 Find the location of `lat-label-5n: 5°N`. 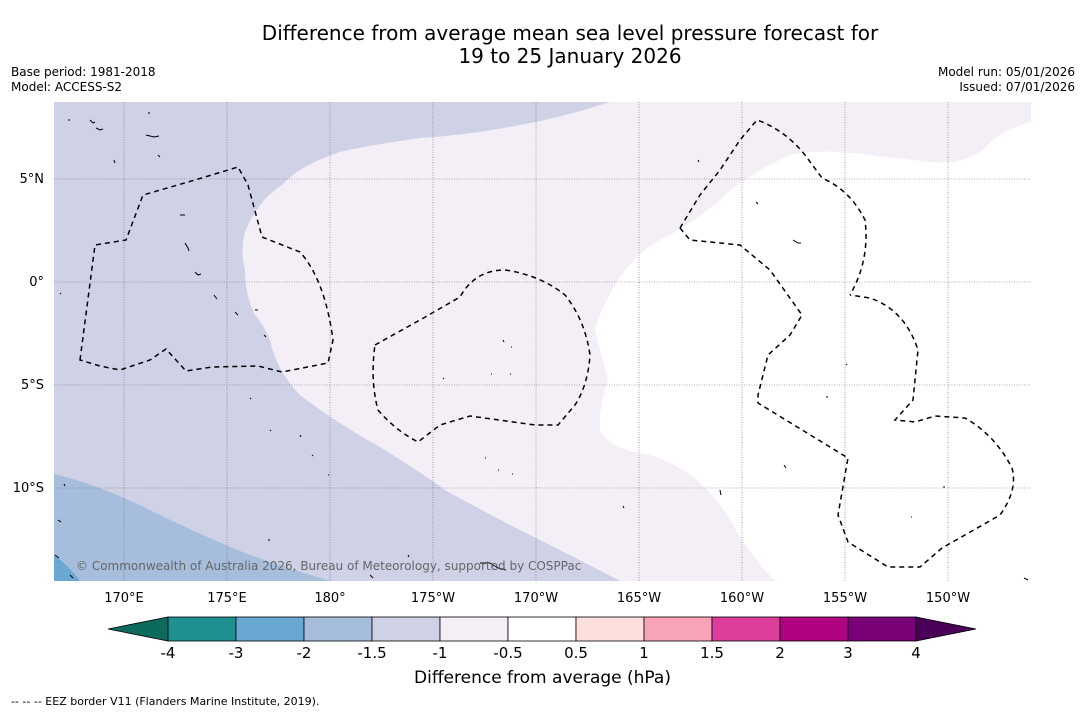

lat-label-5n: 5°N is located at coordinates (32, 179).